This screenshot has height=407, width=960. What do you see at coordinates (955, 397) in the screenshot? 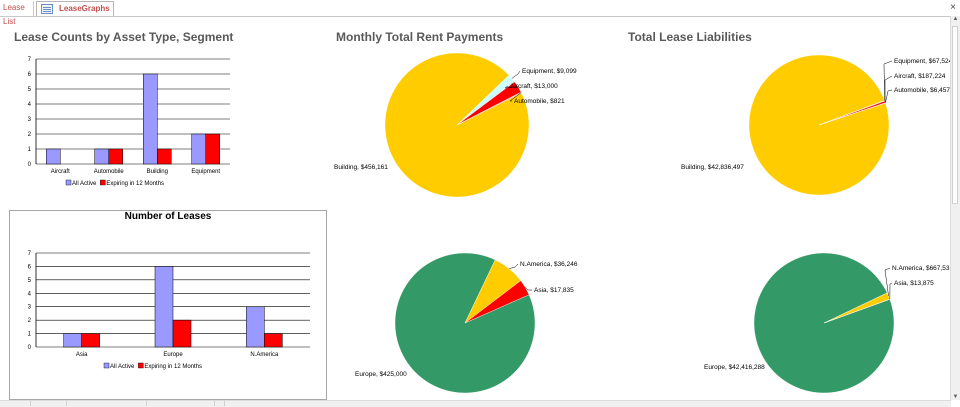
I see `scroll-down-icon: ▼` at bounding box center [955, 397].